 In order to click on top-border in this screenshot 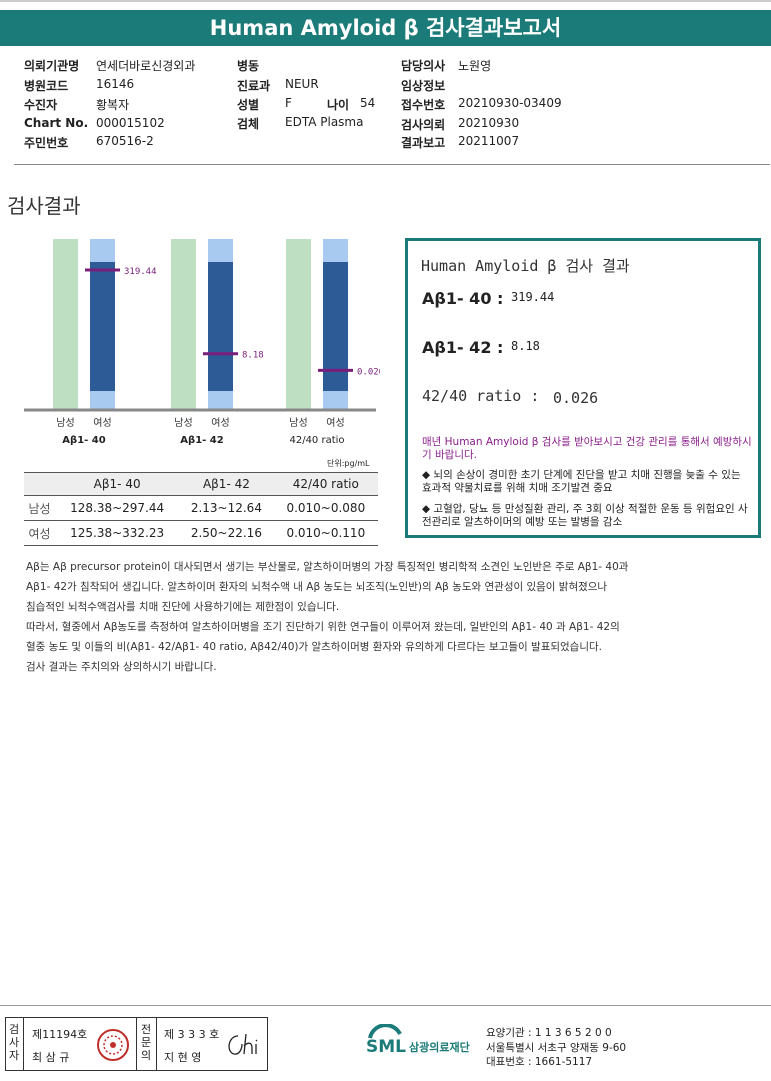, I will do `click(385, 1)`.